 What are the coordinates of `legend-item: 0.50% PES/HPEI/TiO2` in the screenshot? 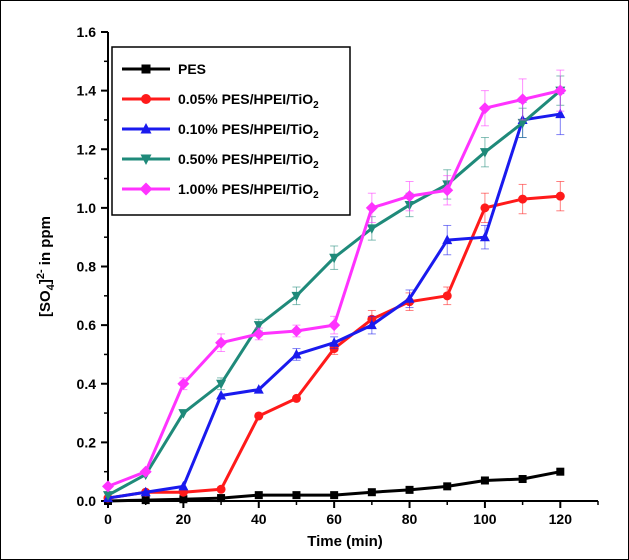 It's located at (220, 161).